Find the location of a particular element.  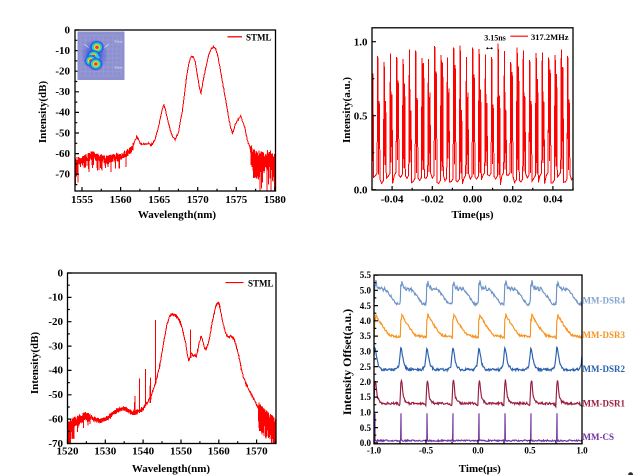

svg-text: -0.04 is located at coordinates (392, 200).